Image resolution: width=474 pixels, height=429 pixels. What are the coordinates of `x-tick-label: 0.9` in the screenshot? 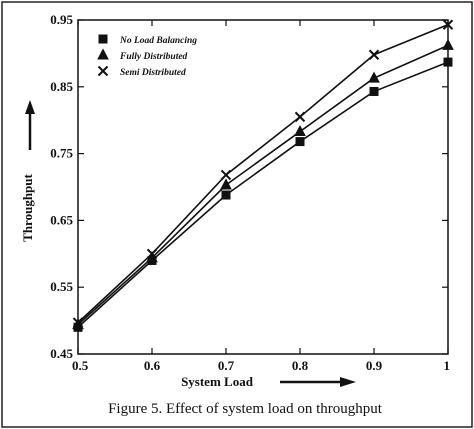 It's located at (374, 365).